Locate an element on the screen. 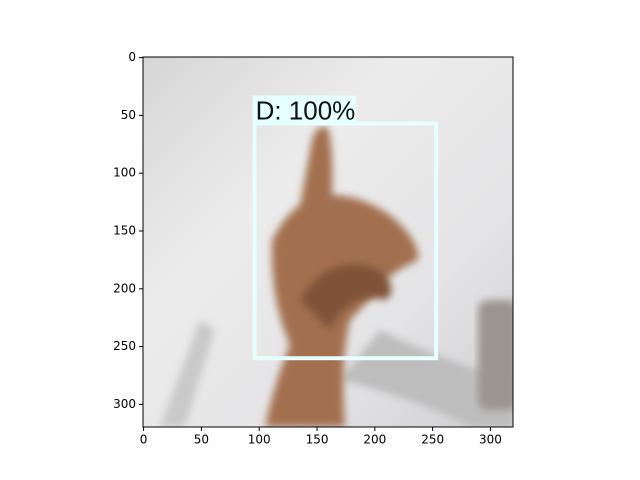 Image resolution: width=640 pixels, height=480 pixels. label-background is located at coordinates (304, 109).